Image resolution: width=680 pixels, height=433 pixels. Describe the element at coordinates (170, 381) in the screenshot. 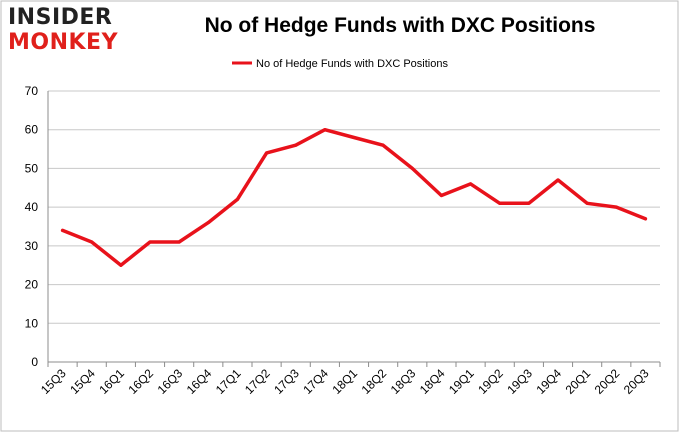

I see `x-tick-label: 16Q3` at that location.